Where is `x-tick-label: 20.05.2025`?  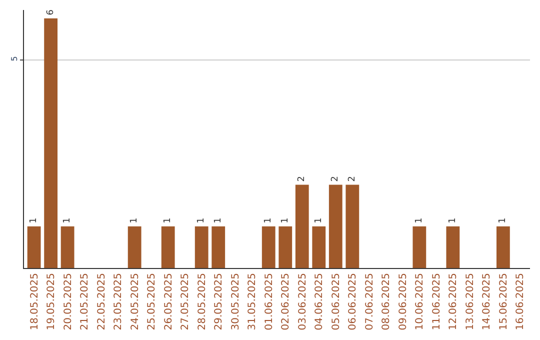 x-tick-label: 20.05.2025 is located at coordinates (68, 301).